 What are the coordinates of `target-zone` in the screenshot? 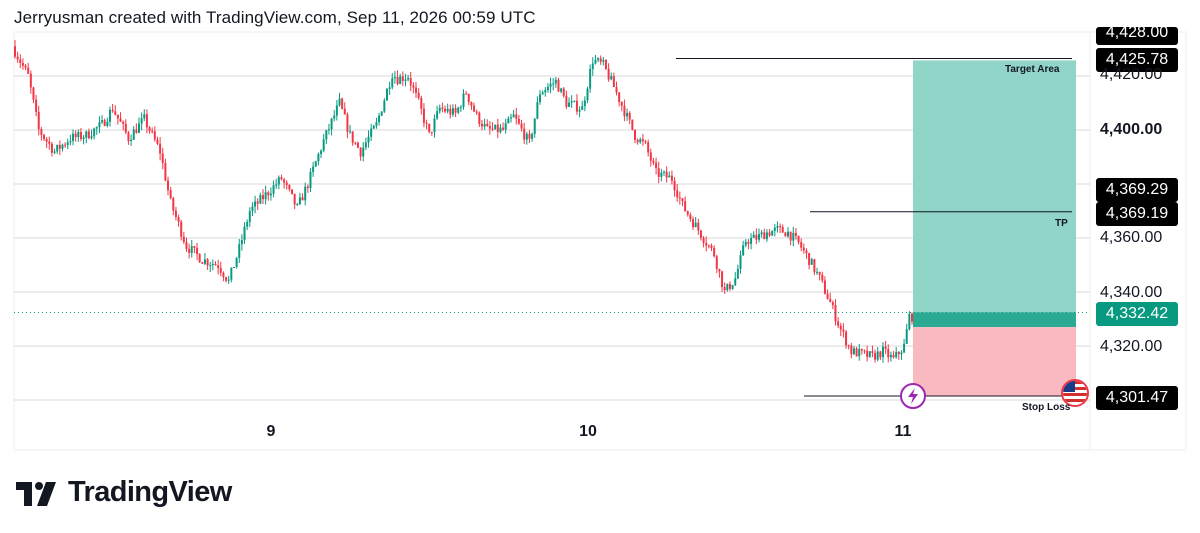 It's located at (994, 194).